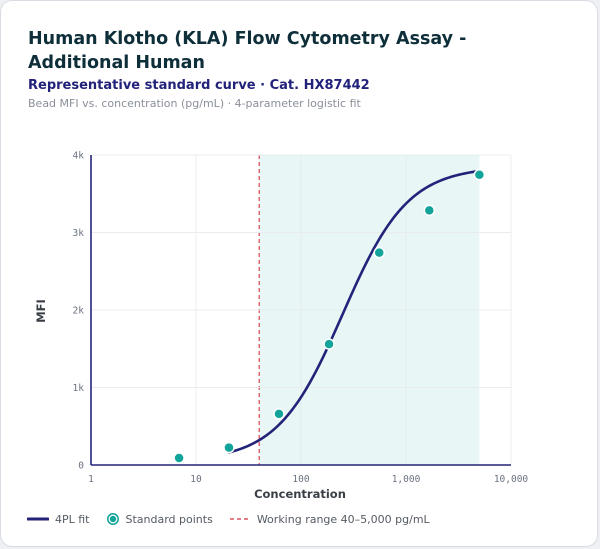  What do you see at coordinates (406, 479) in the screenshot?
I see `x-tick-label: 1,000` at bounding box center [406, 479].